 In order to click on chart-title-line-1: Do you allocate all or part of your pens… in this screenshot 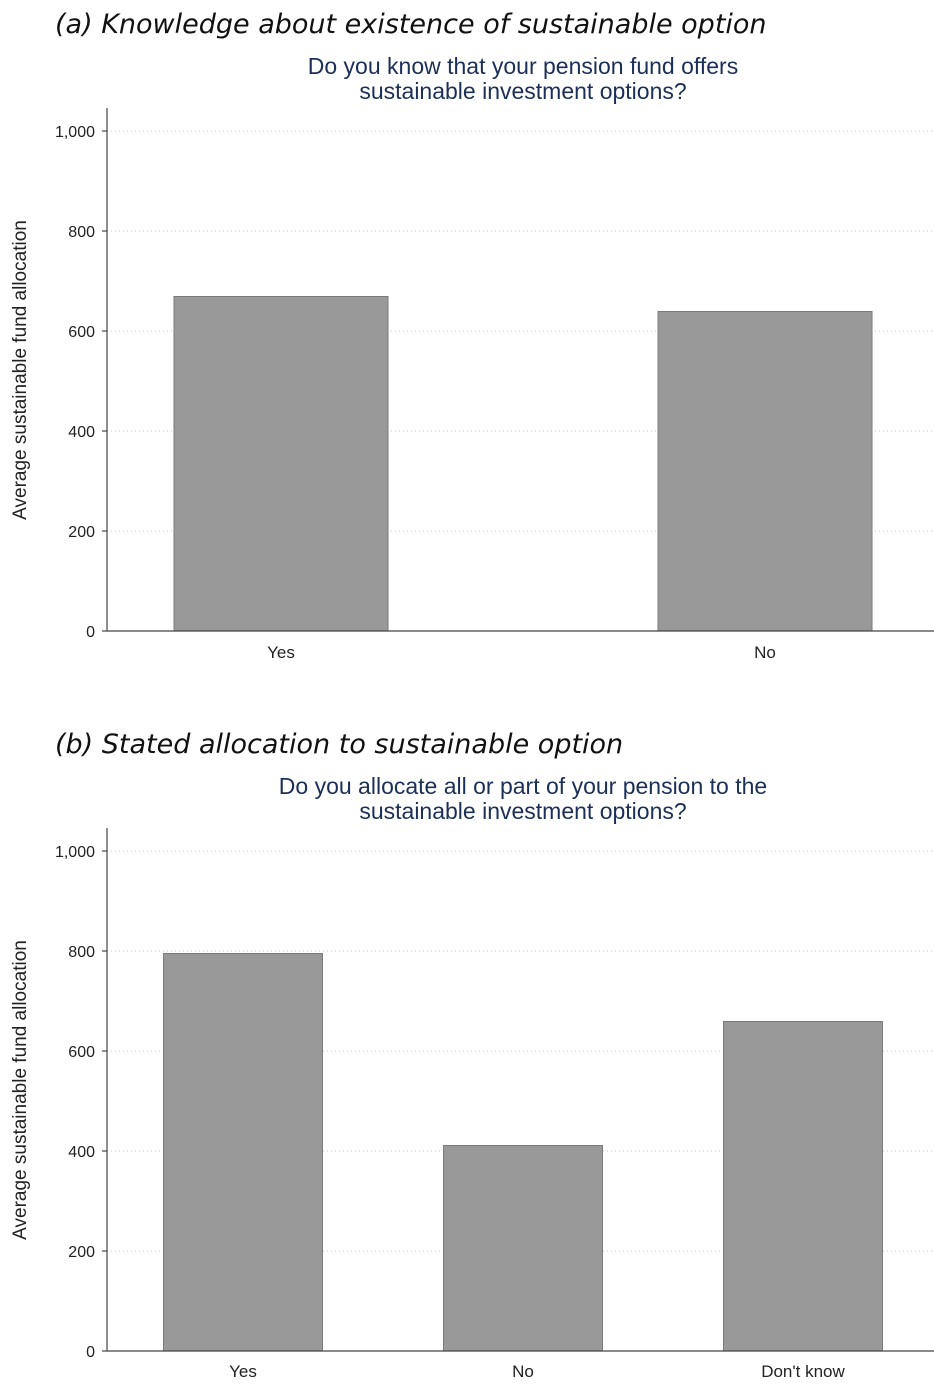, I will do `click(523, 786)`.